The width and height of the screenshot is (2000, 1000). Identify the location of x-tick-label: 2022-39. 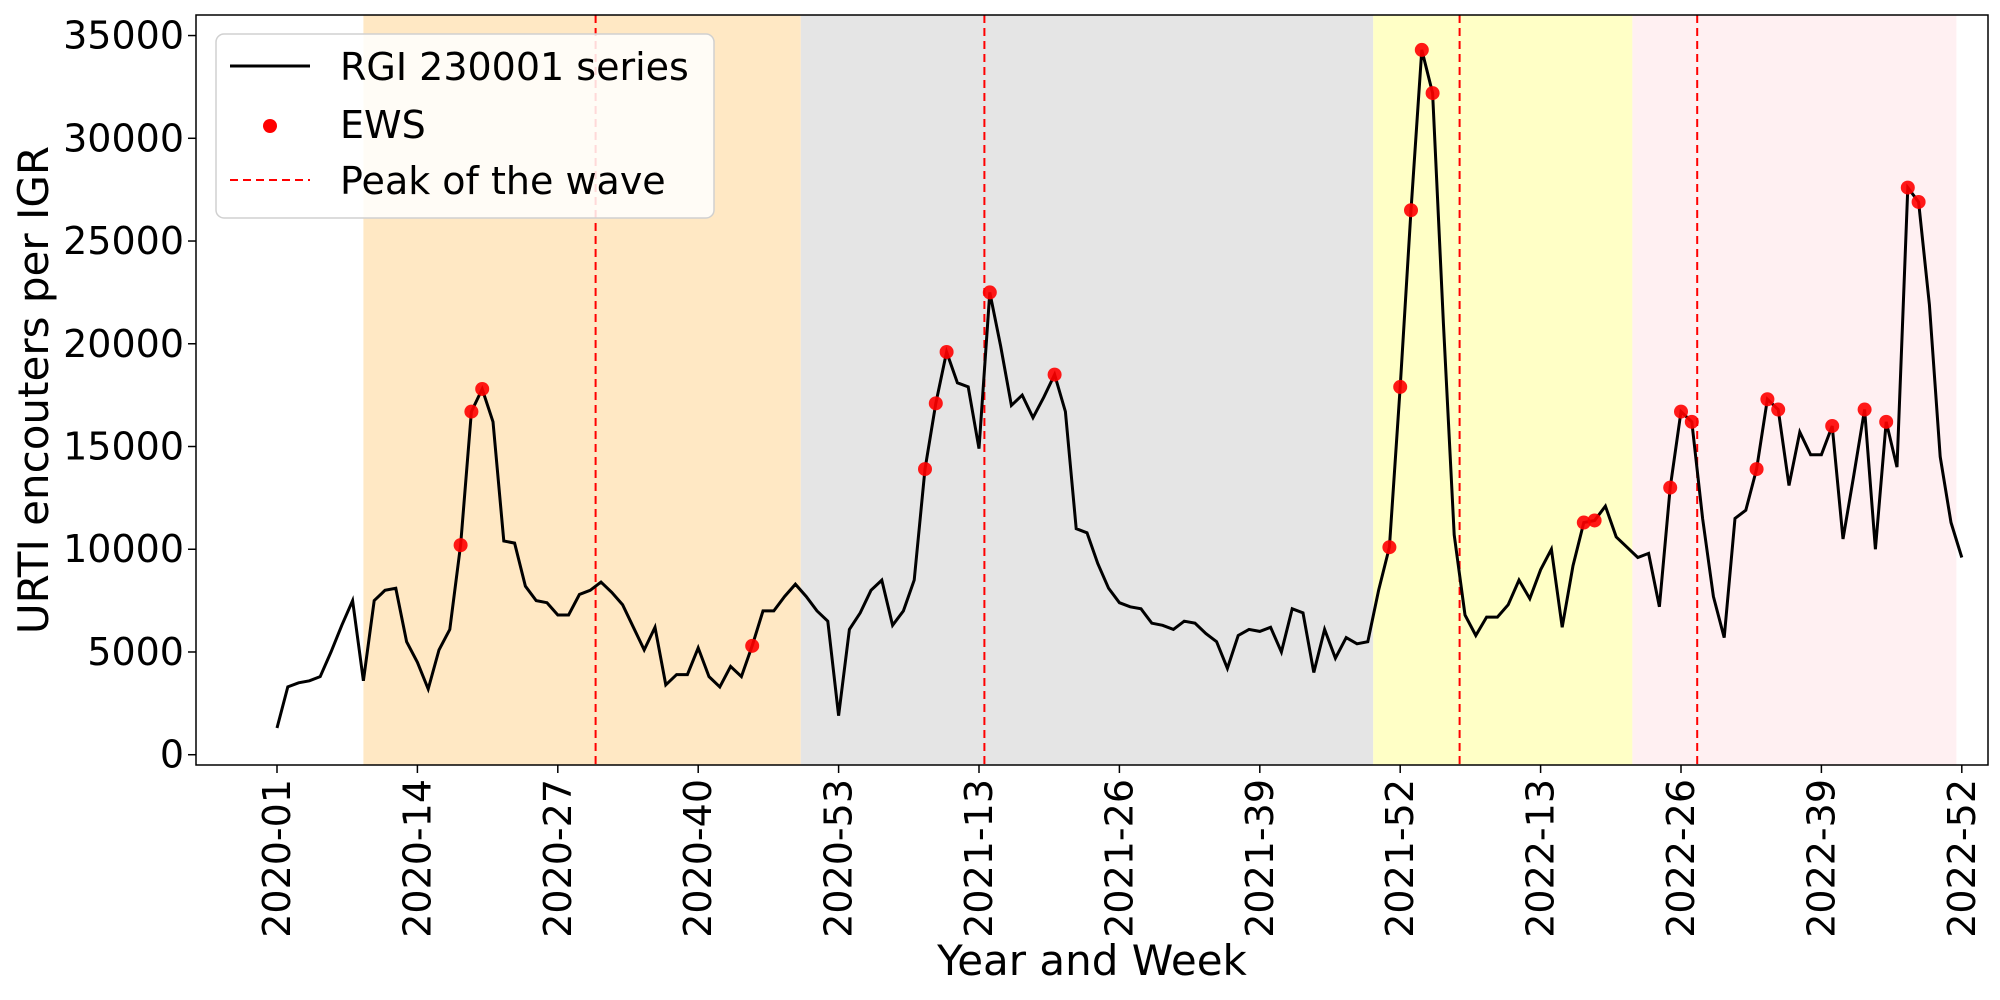
(1821, 858).